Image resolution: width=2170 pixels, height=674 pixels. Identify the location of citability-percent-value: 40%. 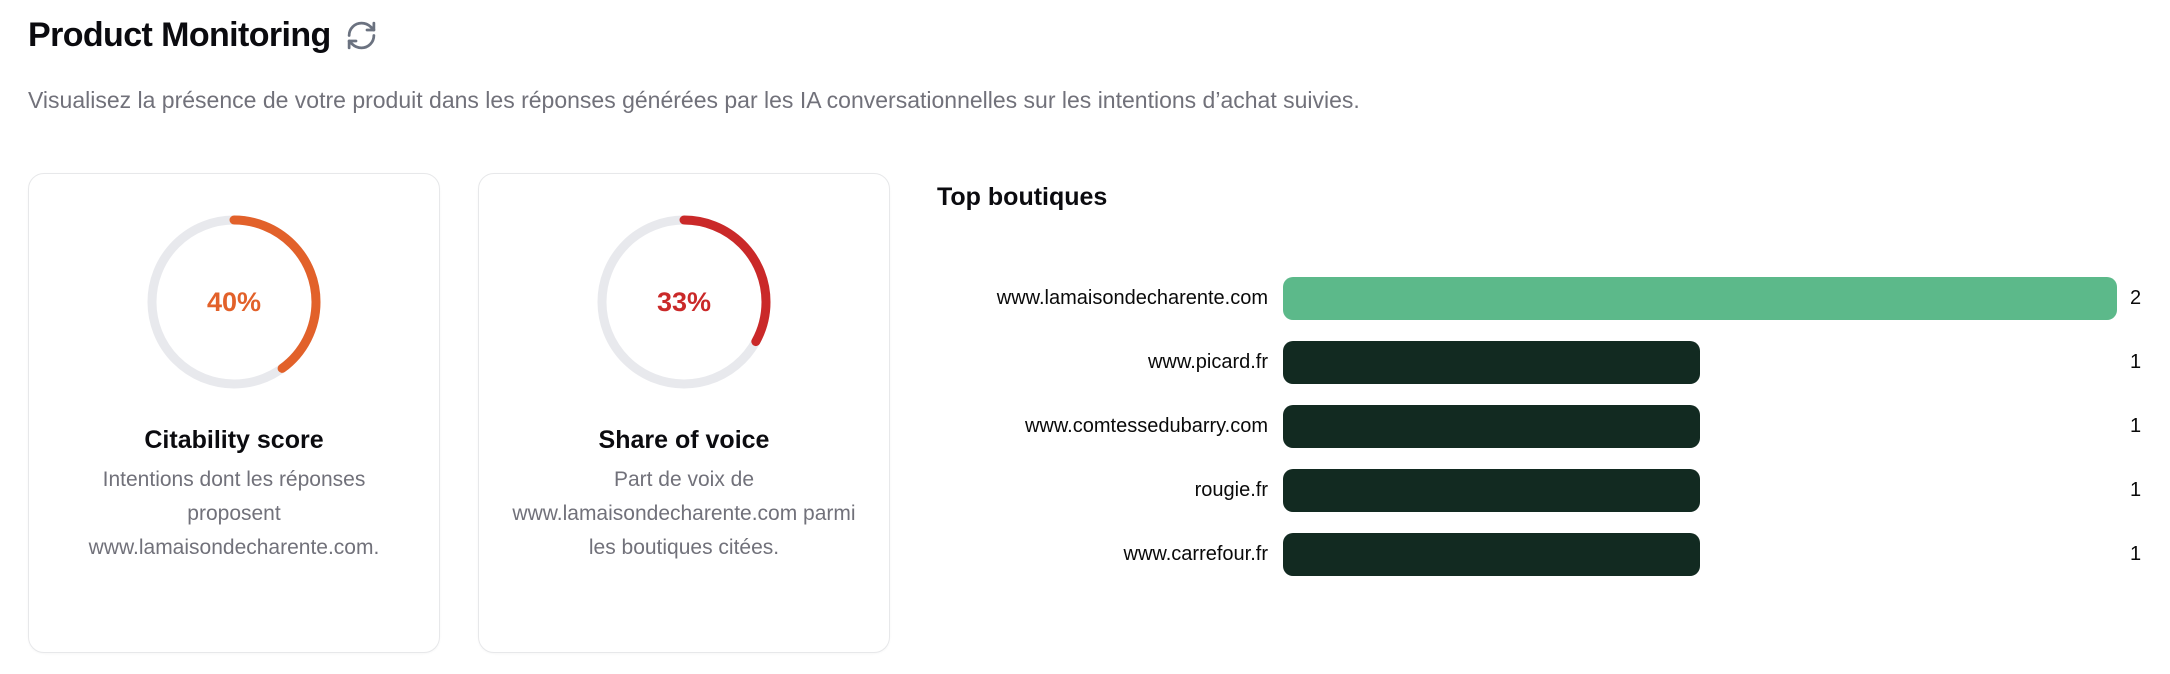
(234, 301).